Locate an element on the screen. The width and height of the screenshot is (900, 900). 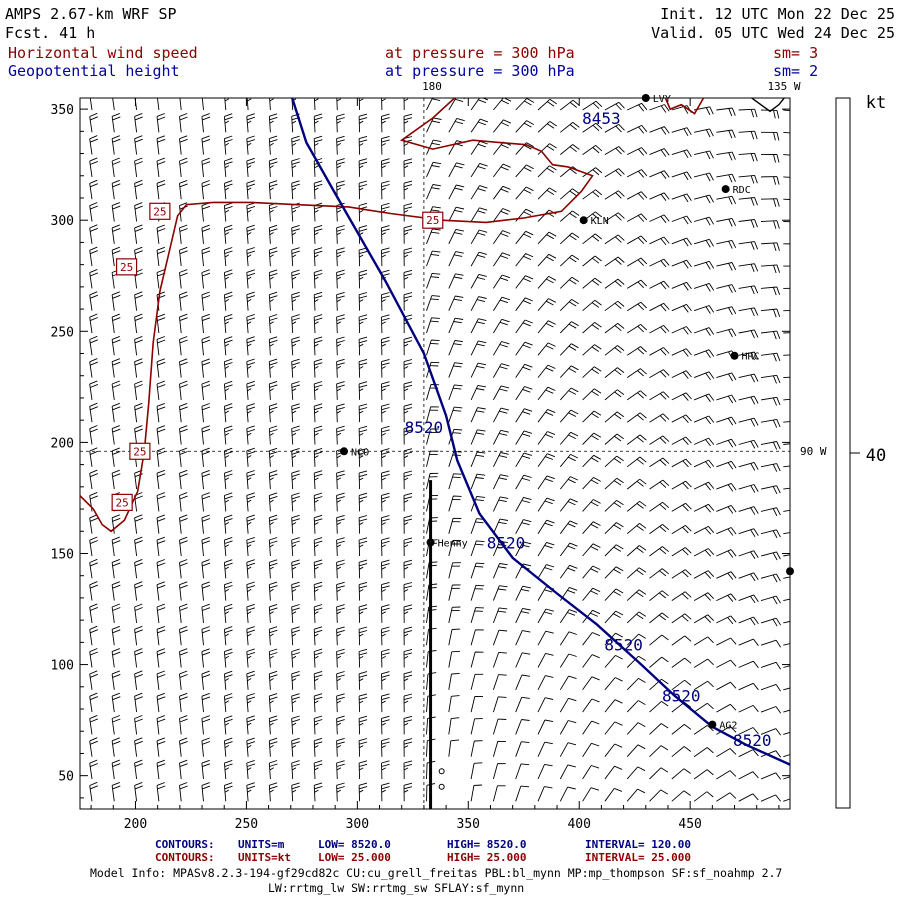
station-dot is located at coordinates (583, 220).